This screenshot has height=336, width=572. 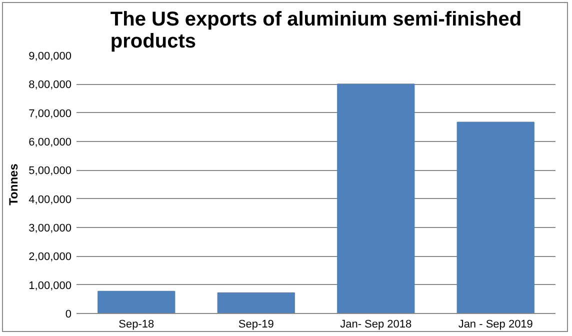 I want to click on y-axis-title: Tonnes, so click(x=13, y=184).